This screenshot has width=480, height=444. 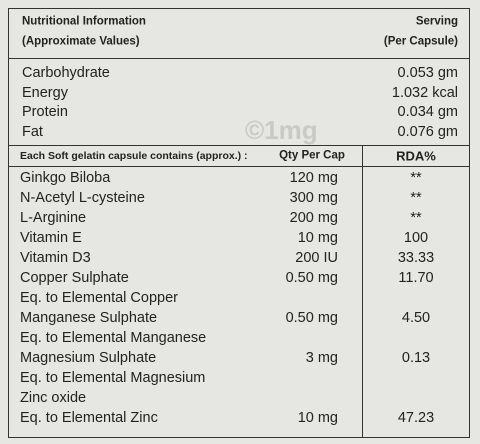 What do you see at coordinates (113, 337) in the screenshot?
I see `ingredient: Eq. to Elemental Manganese` at bounding box center [113, 337].